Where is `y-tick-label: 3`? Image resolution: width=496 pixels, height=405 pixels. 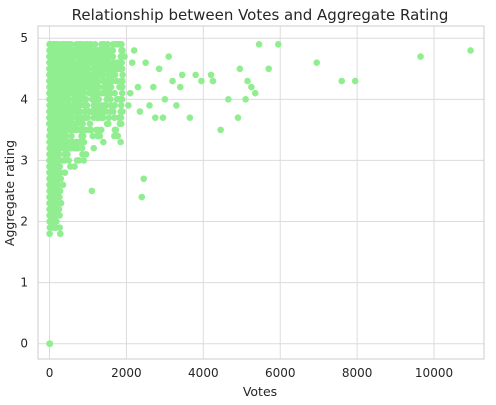 y-tick-label: 3 is located at coordinates (24, 160).